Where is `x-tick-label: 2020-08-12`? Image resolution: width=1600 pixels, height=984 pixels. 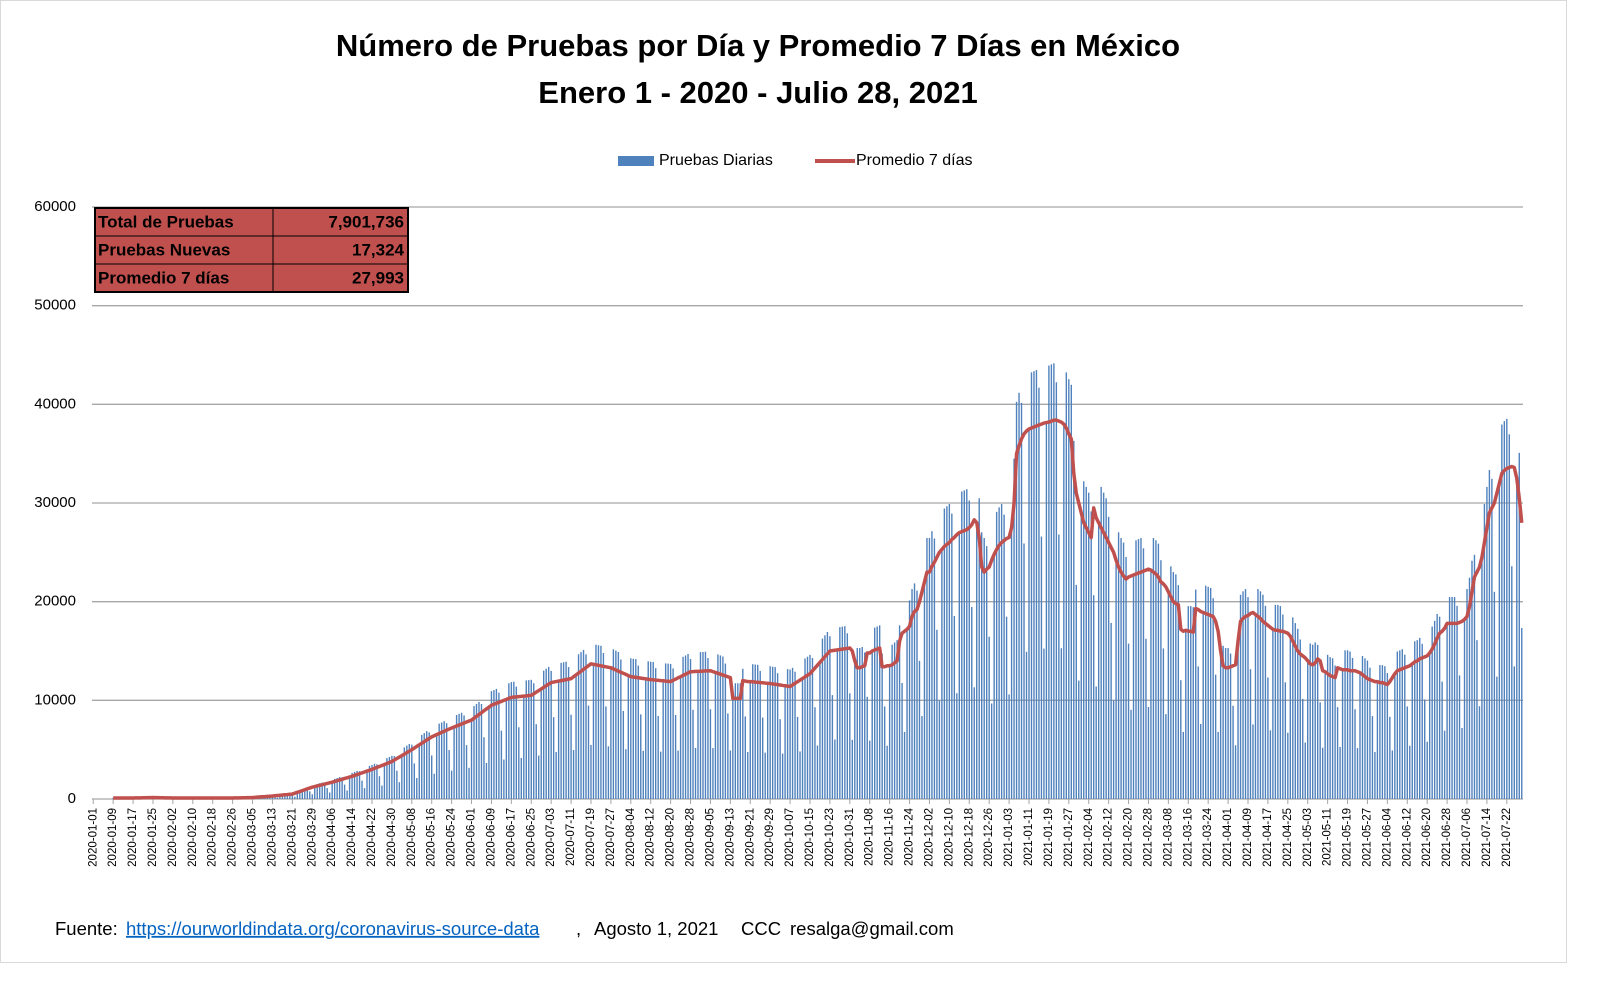
x-tick-label: 2020-08-12 is located at coordinates (651, 837).